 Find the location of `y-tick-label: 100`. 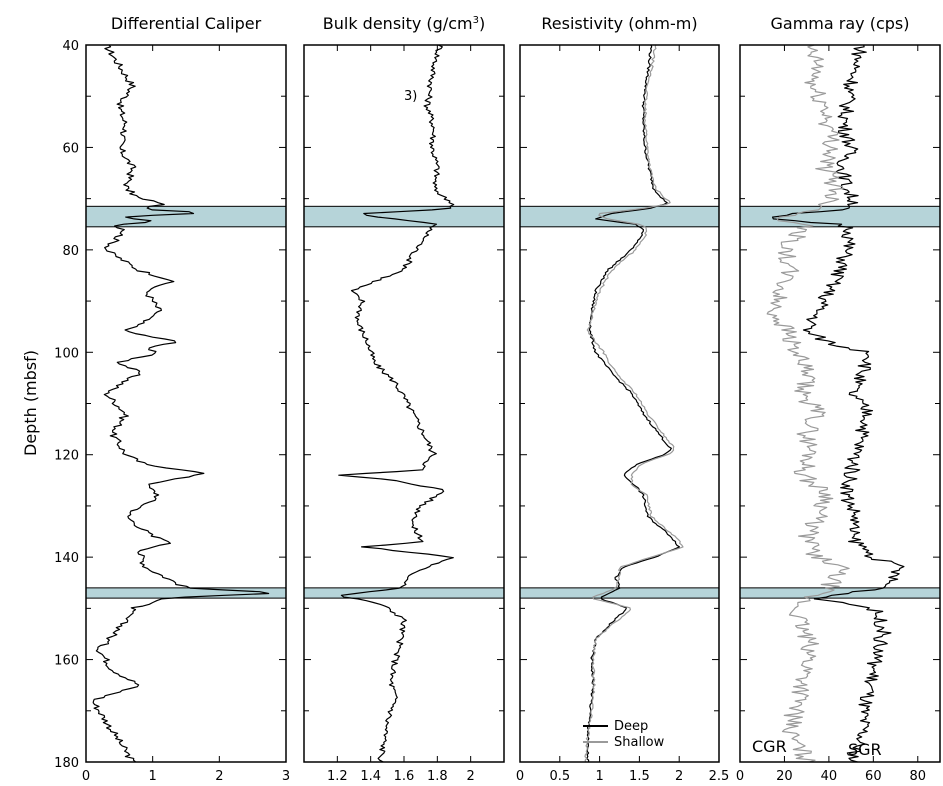

y-tick-label: 100 is located at coordinates (66, 353).